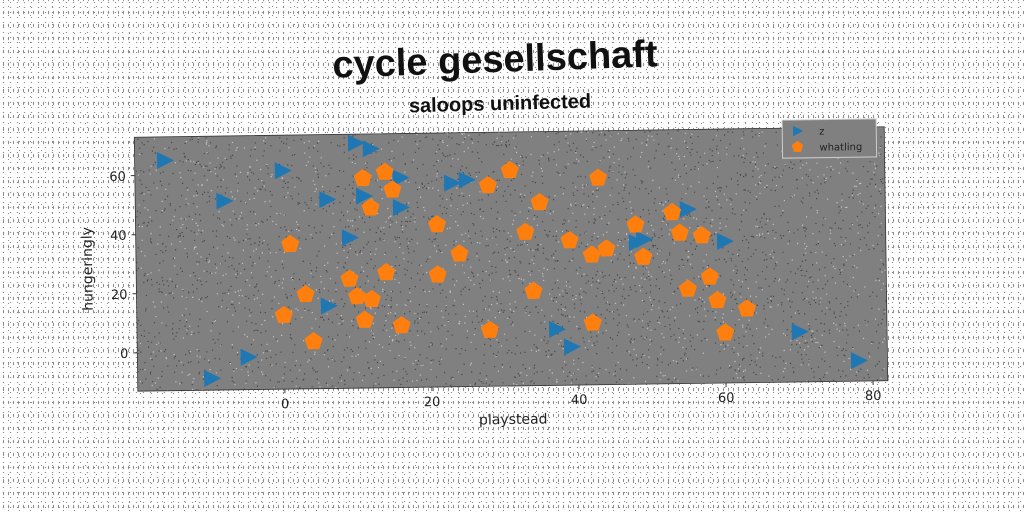 This screenshot has width=1024, height=512. What do you see at coordinates (513, 419) in the screenshot?
I see `x-axis-label: playstead` at bounding box center [513, 419].